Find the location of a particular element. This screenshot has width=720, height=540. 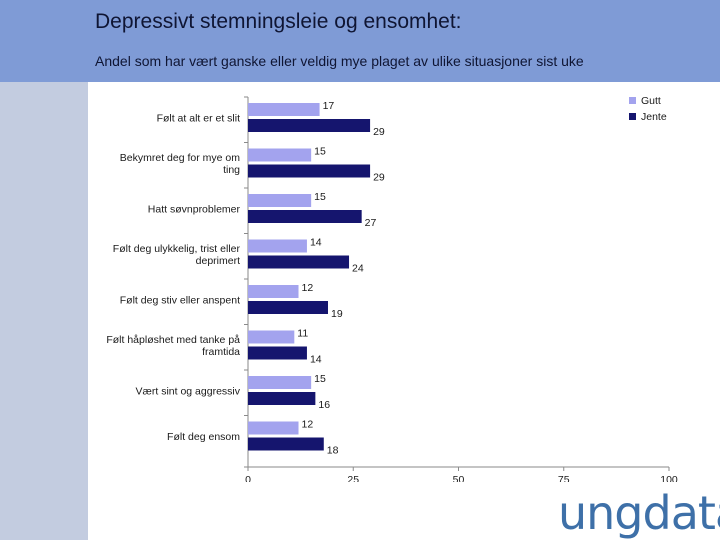

x-tick-label: 25 is located at coordinates (353, 478).